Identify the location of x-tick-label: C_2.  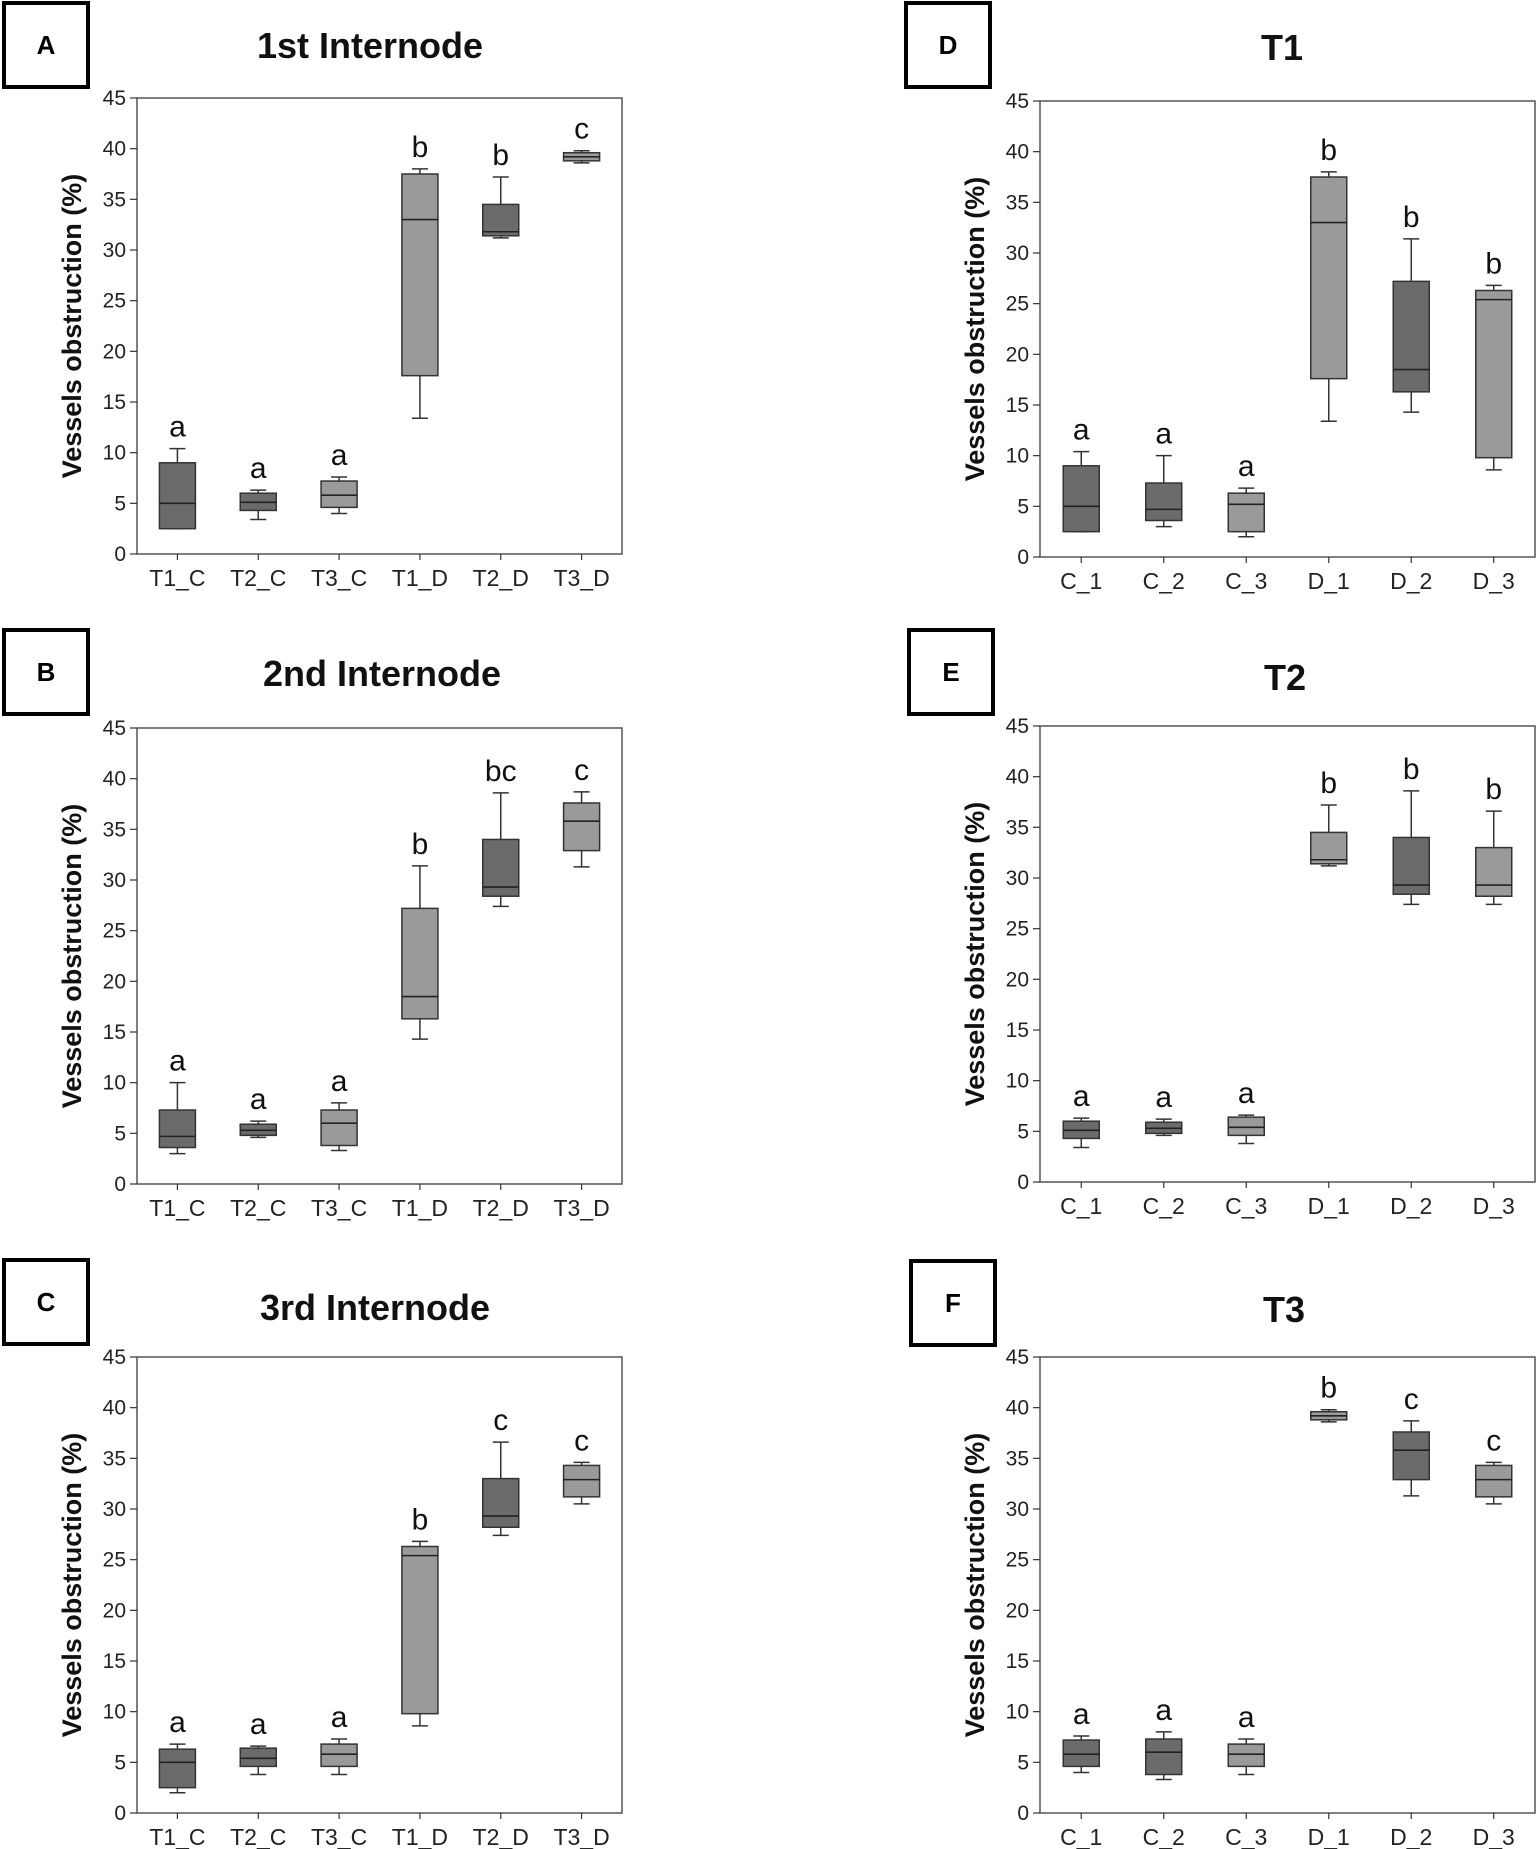
(1164, 1206).